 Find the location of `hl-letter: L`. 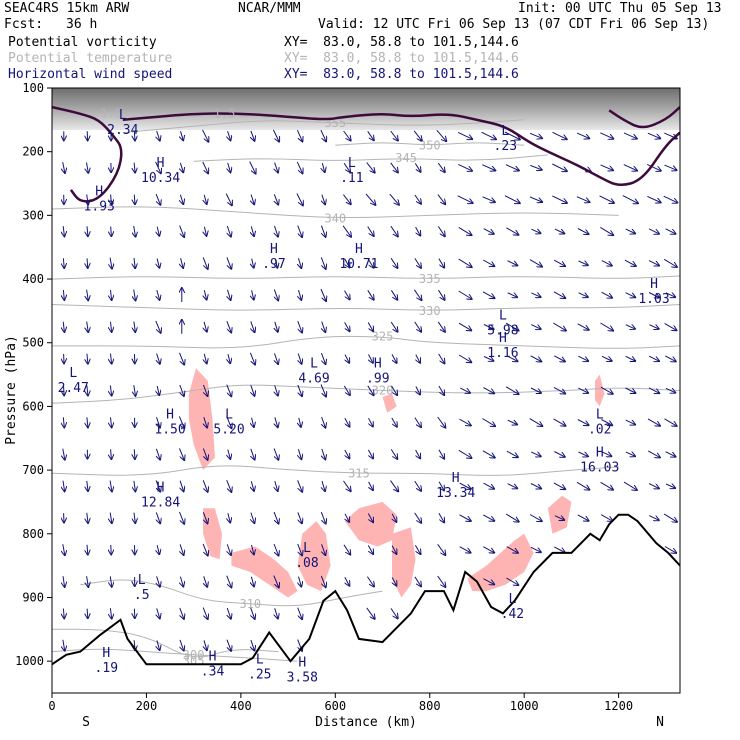

hl-letter: L is located at coordinates (307, 548).